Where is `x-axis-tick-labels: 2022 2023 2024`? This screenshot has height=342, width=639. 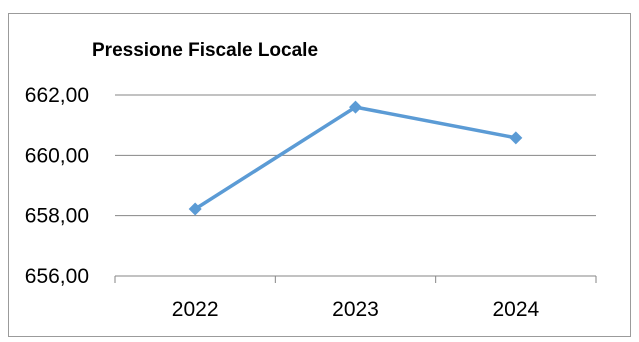 x-axis-tick-labels: 2022 2023 2024 is located at coordinates (356, 309).